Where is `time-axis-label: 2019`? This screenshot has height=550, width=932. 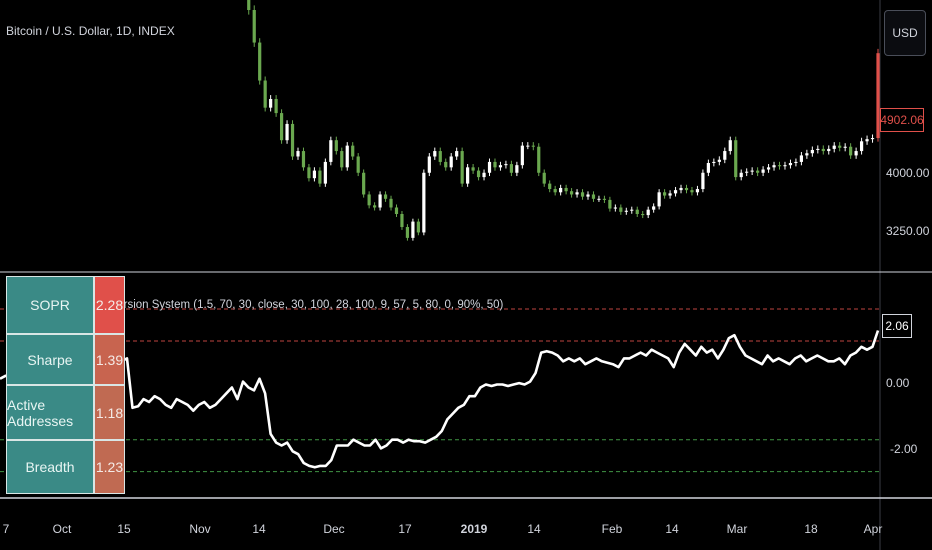
time-axis-label: 2019 is located at coordinates (474, 529).